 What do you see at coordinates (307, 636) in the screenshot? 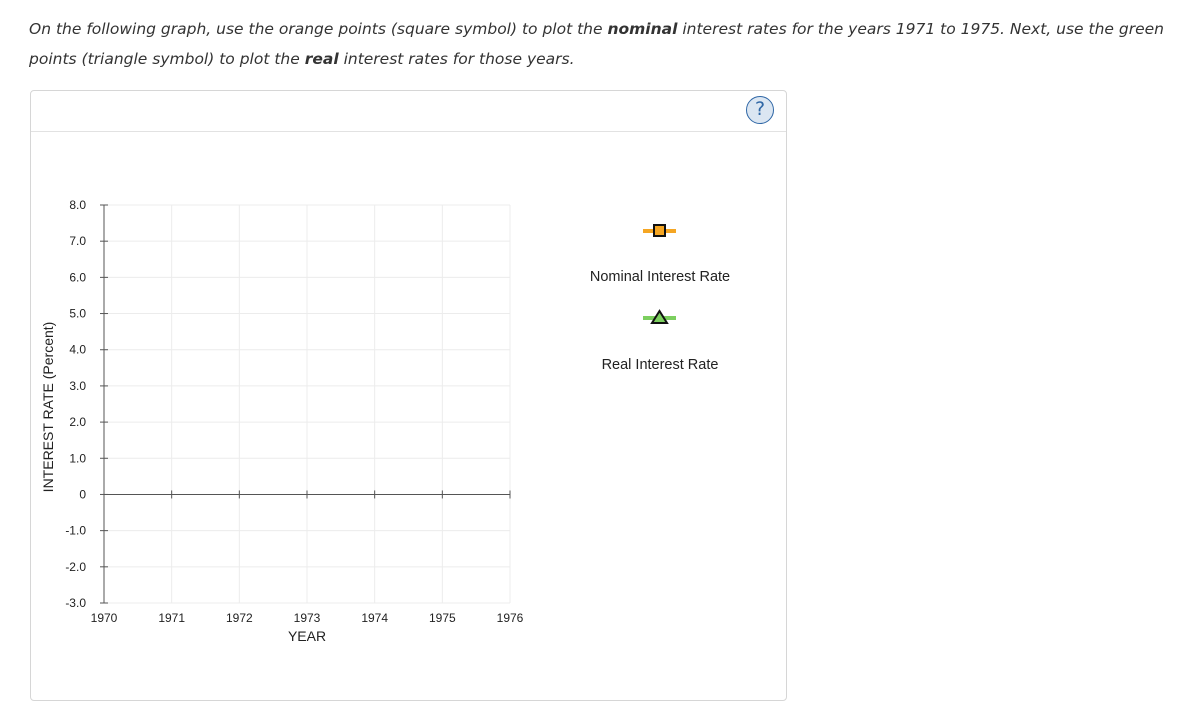
I see `x-axis-title: YEAR` at bounding box center [307, 636].